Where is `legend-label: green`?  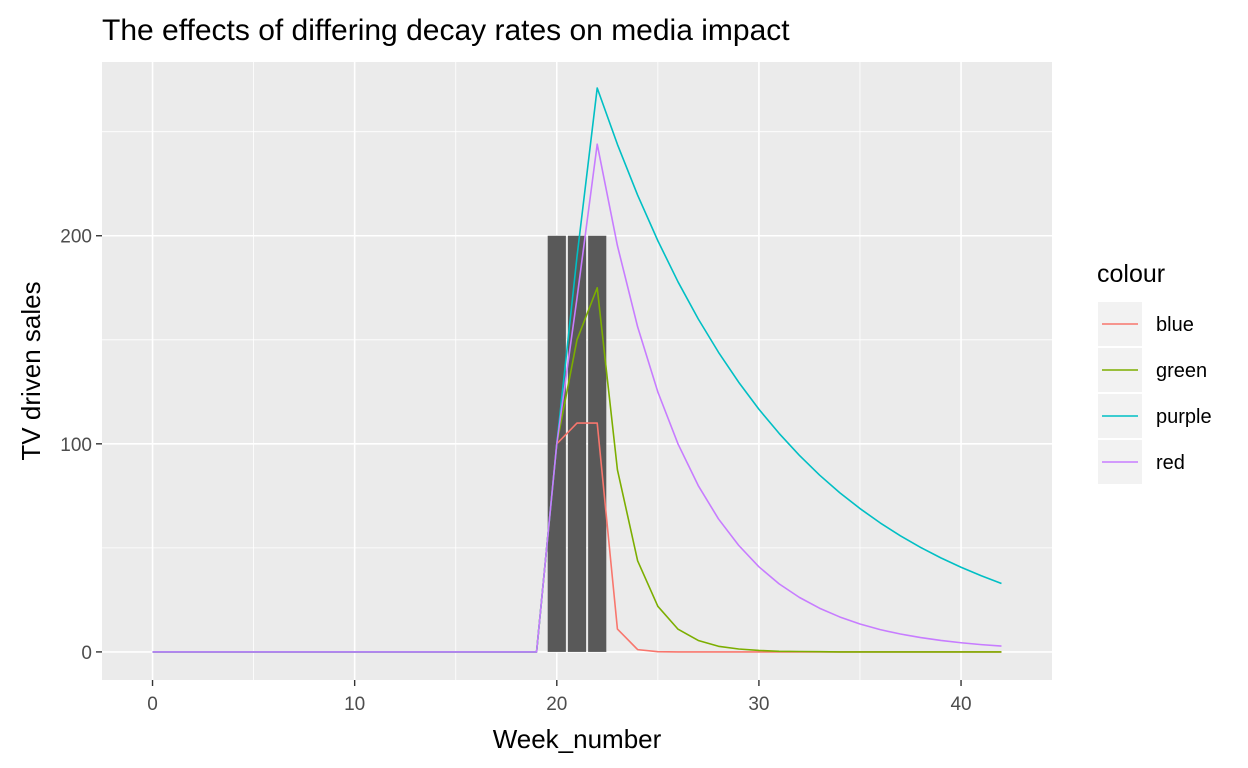
legend-label: green is located at coordinates (1181, 371).